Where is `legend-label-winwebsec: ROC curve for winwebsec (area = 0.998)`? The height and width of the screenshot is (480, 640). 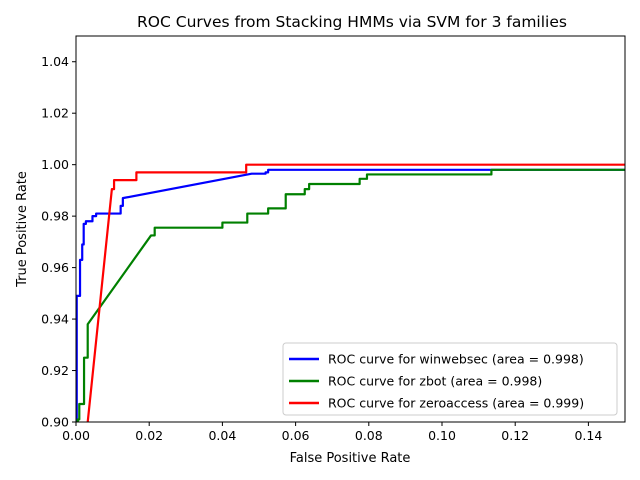 legend-label-winwebsec: ROC curve for winwebsec (area = 0.998) is located at coordinates (456, 359).